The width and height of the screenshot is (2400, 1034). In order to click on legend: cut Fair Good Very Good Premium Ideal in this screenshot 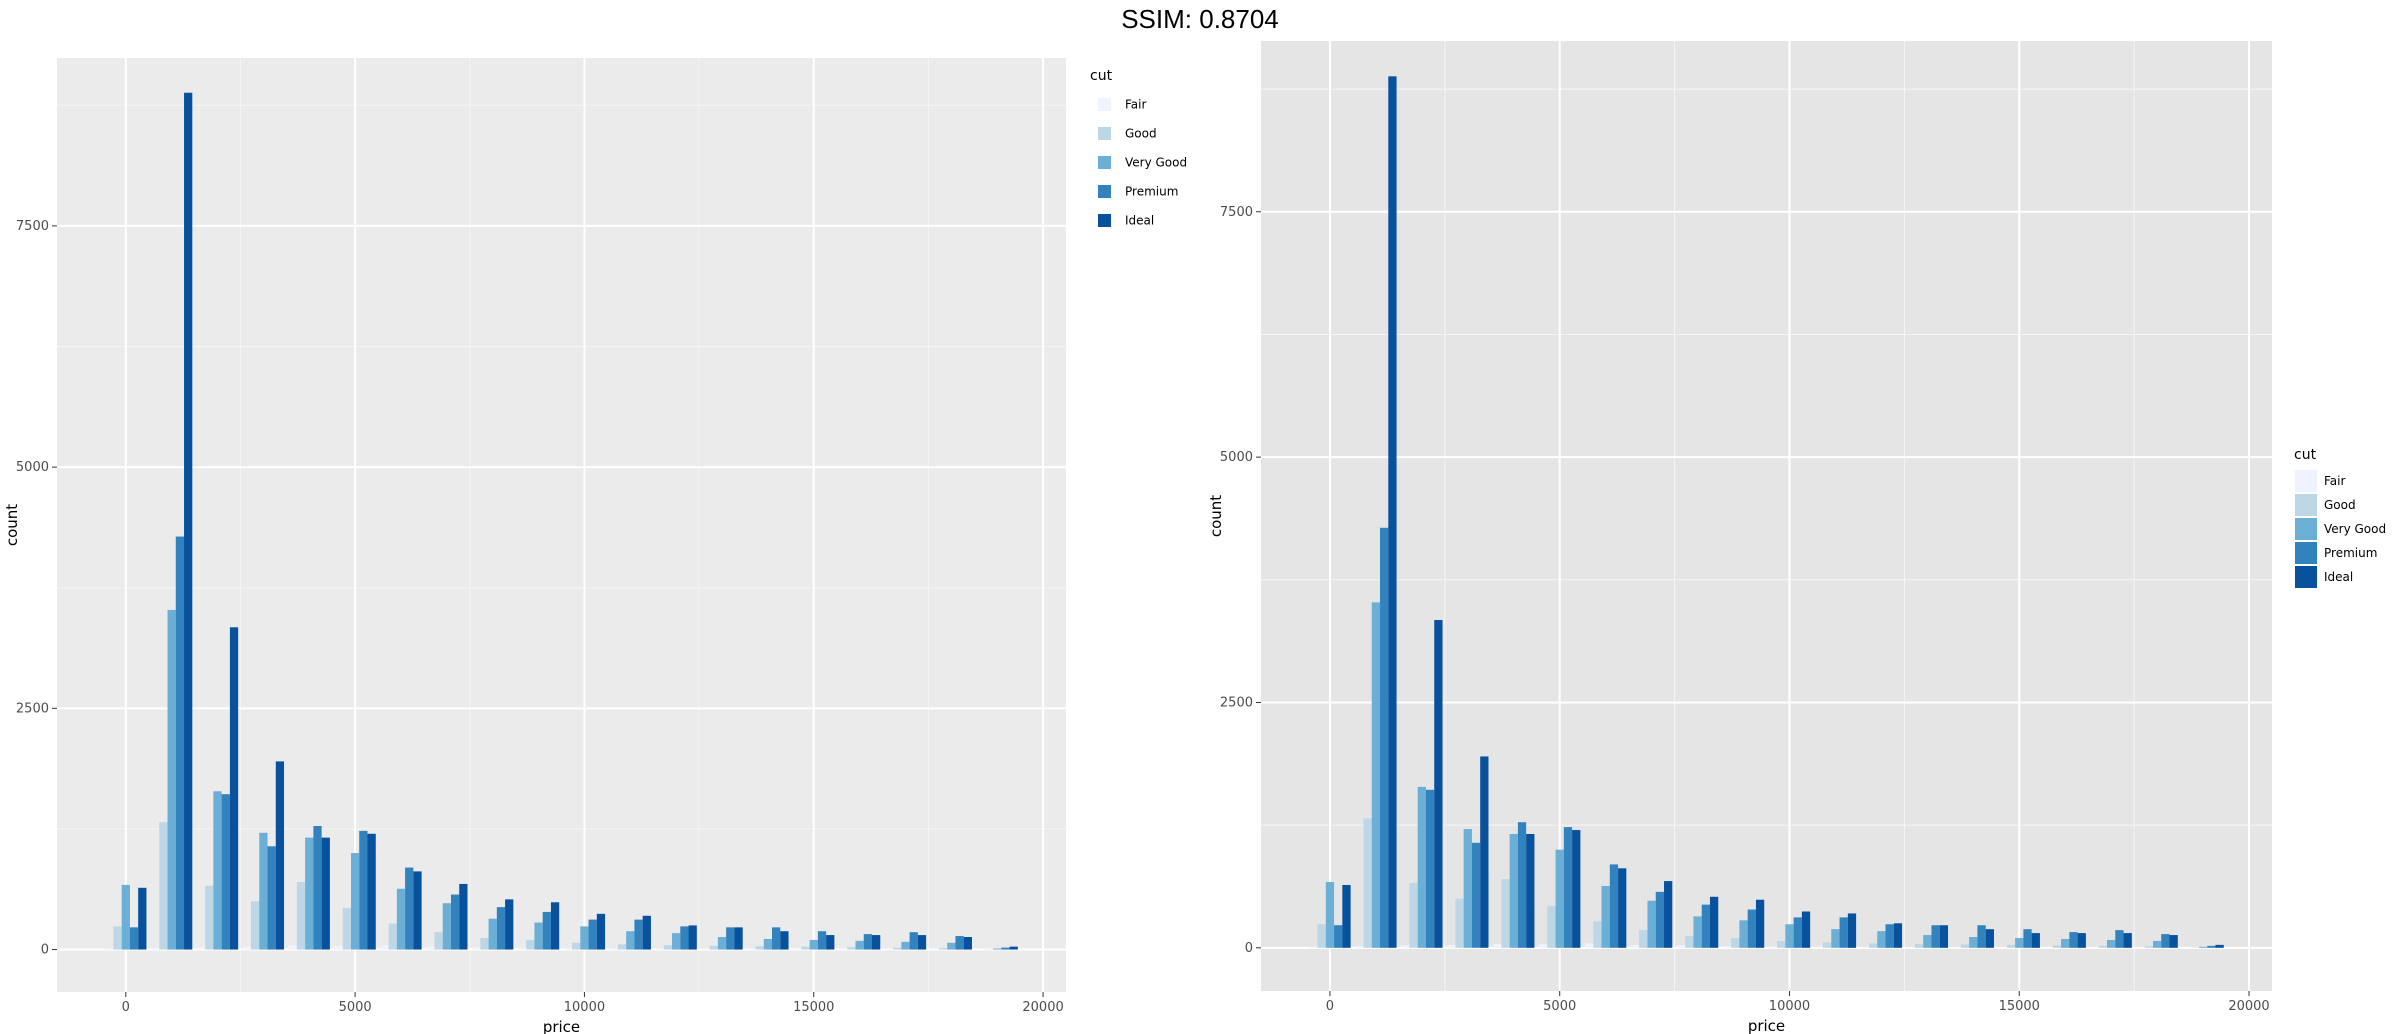, I will do `click(1138, 148)`.